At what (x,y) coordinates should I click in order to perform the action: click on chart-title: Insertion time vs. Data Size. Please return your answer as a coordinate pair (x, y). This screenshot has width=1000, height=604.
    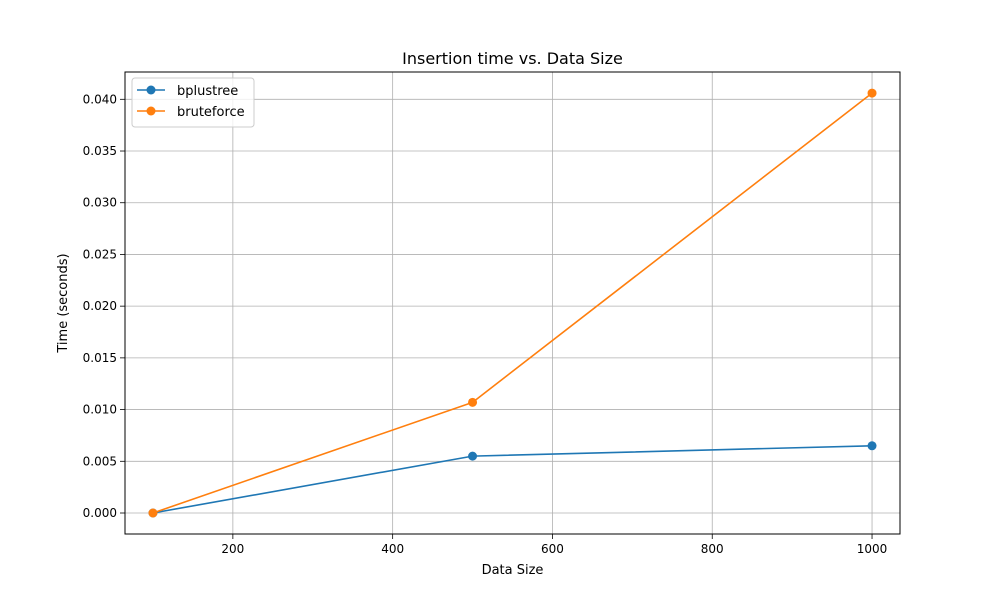
    Looking at the image, I should click on (512, 58).